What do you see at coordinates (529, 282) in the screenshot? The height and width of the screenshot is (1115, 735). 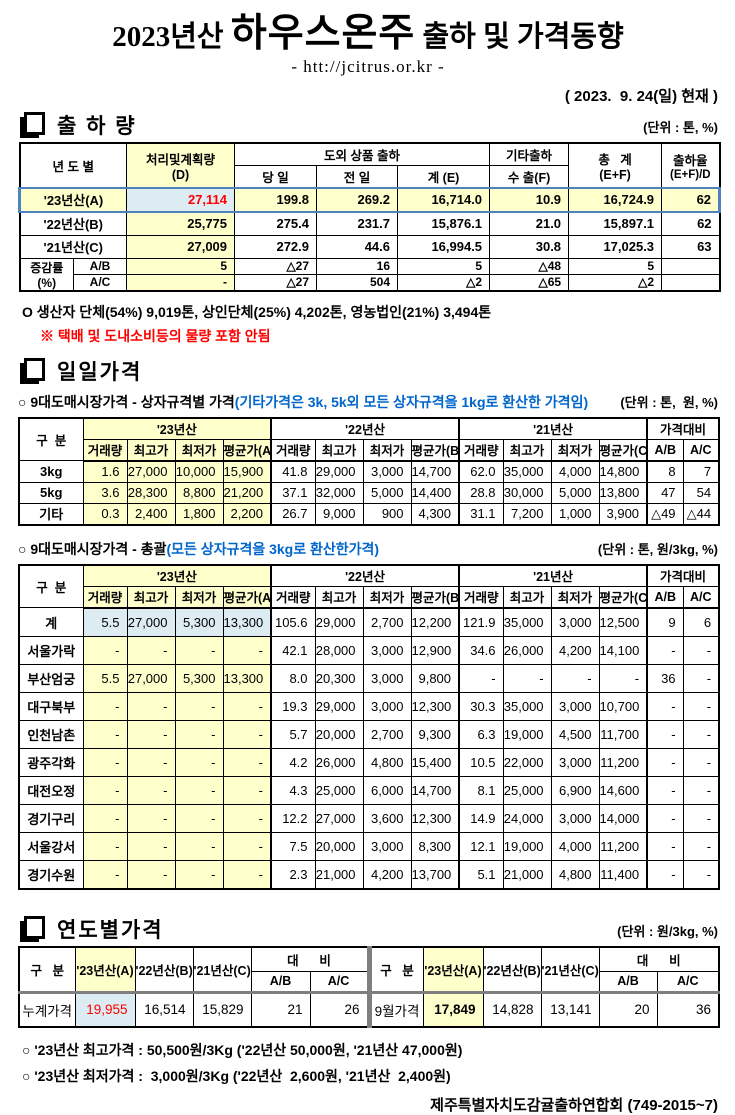 I see `cell: △65` at bounding box center [529, 282].